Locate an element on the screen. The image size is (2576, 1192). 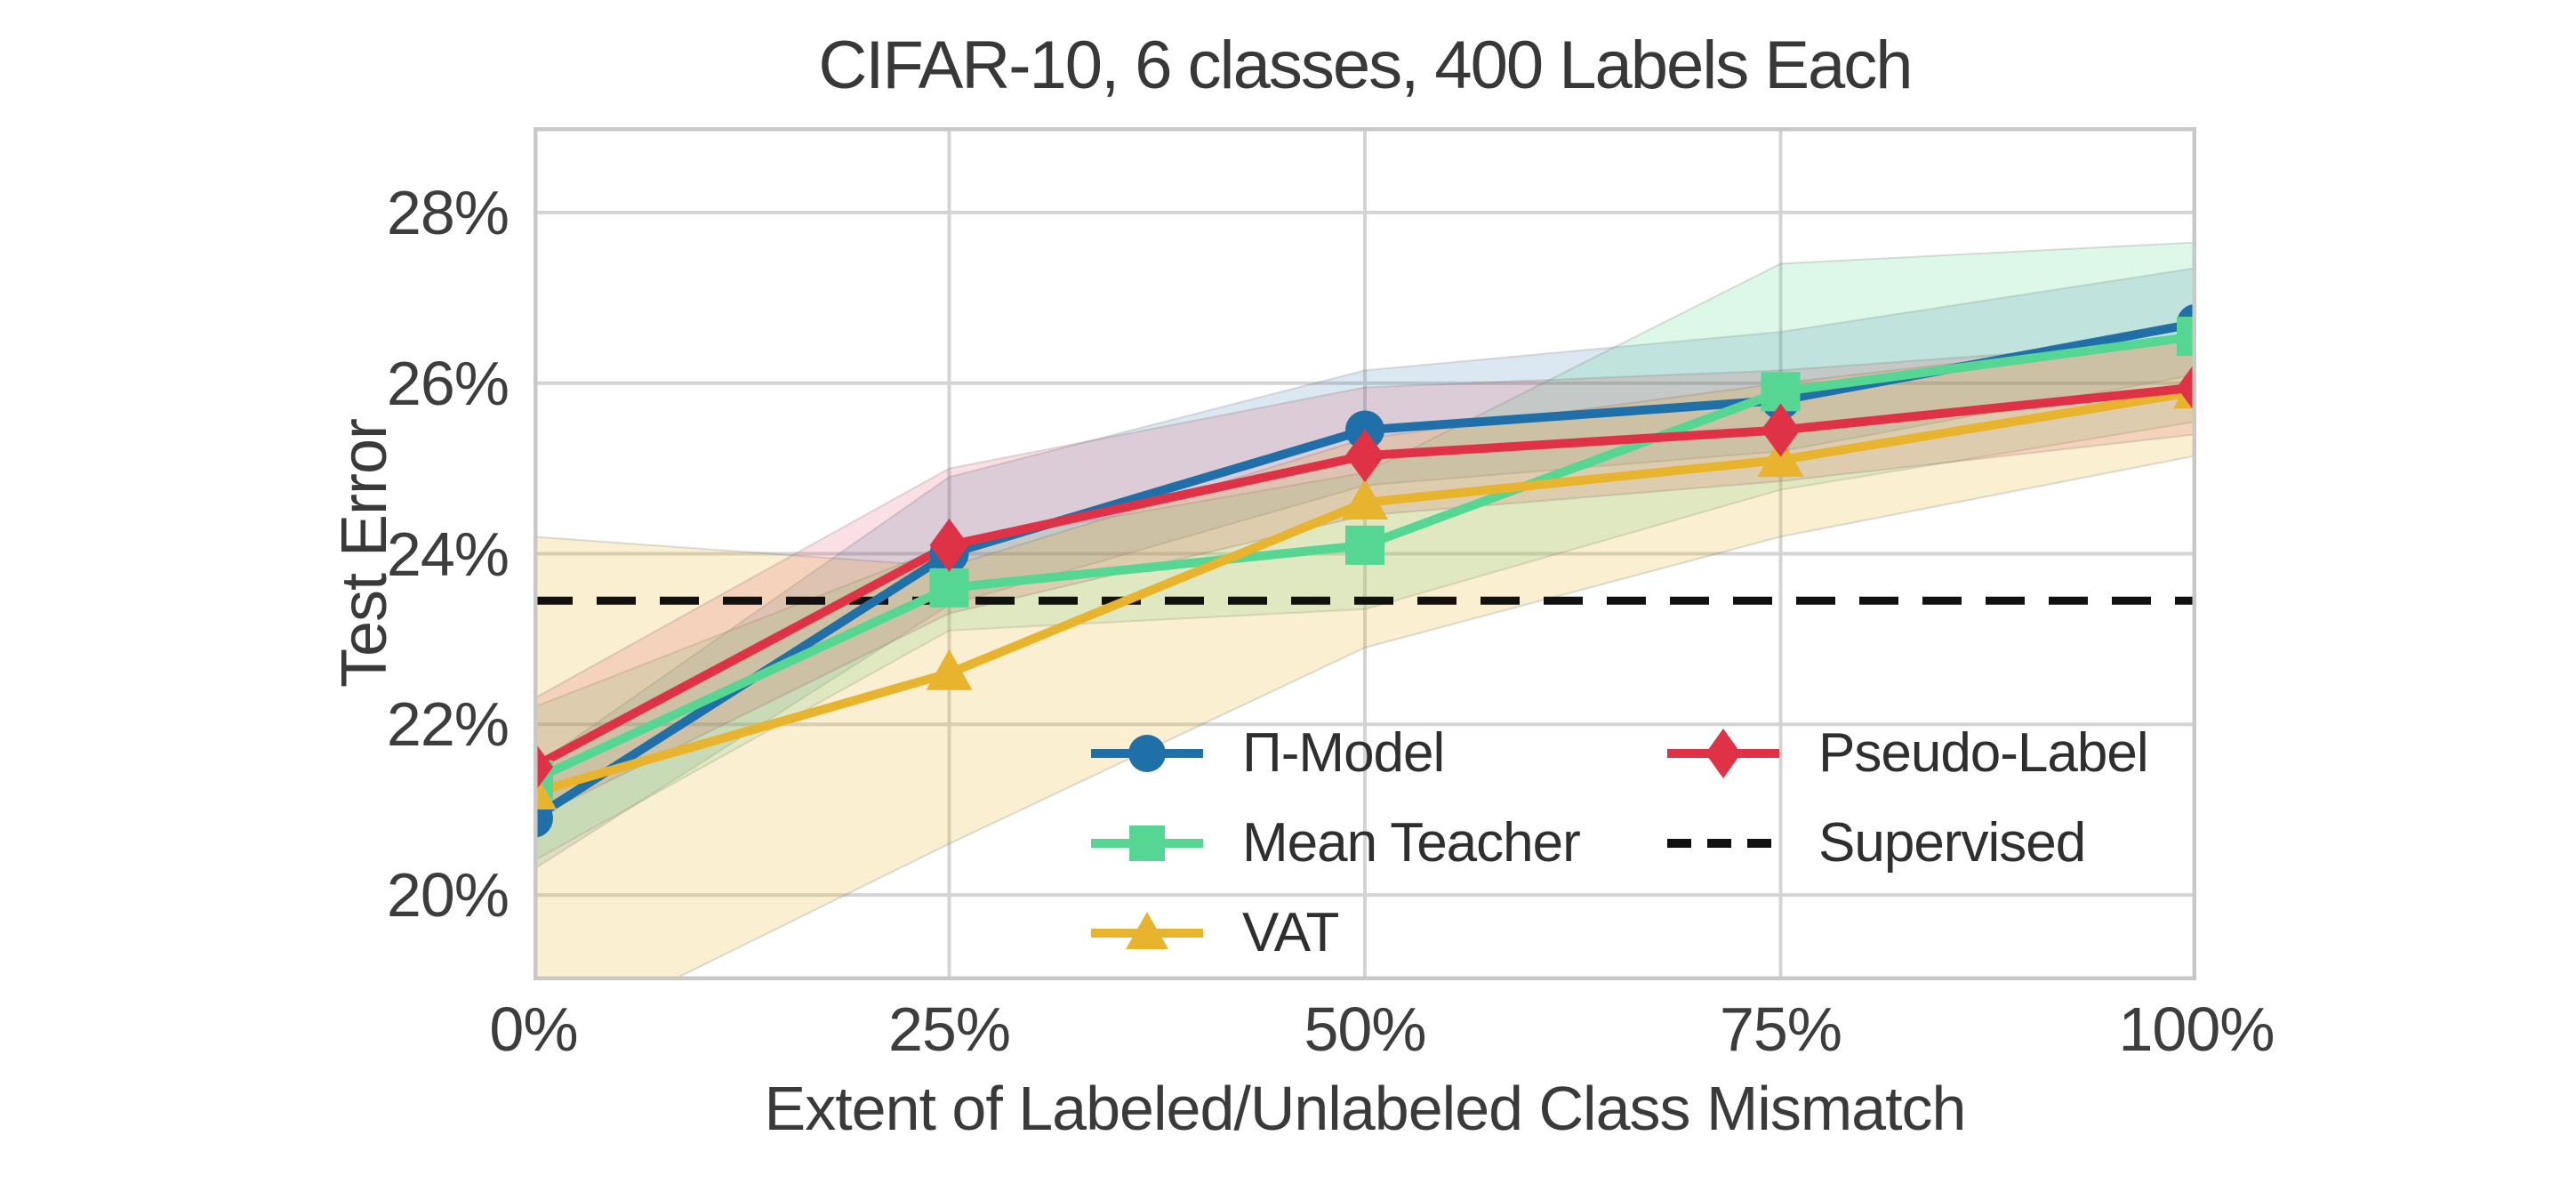
y-tick-label: 22% is located at coordinates (448, 724).